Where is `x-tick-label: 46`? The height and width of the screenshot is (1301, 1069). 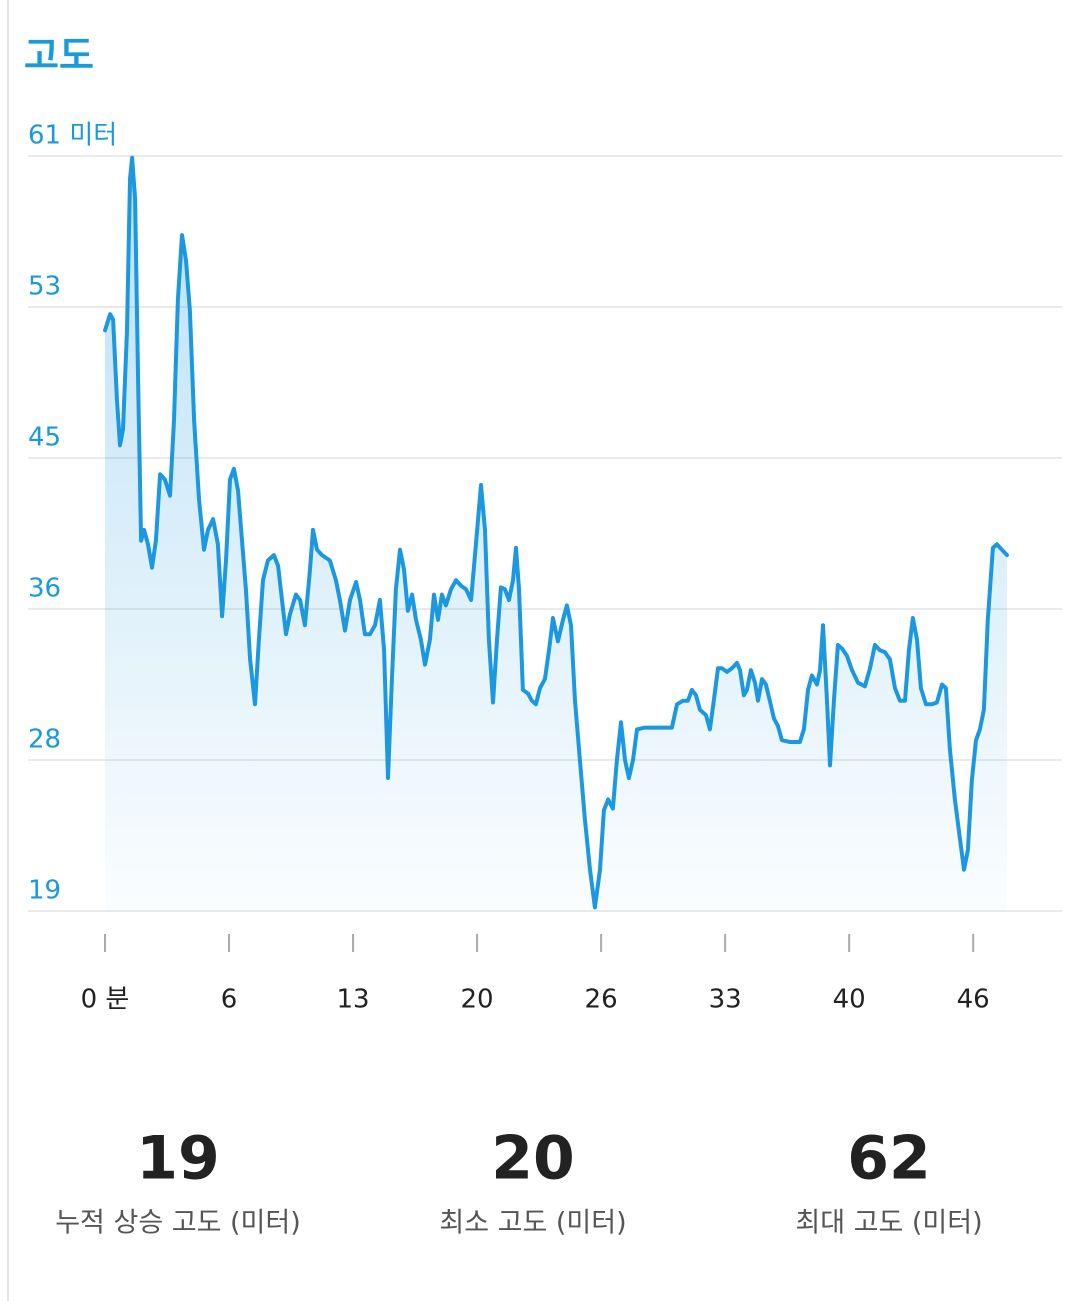 x-tick-label: 46 is located at coordinates (973, 1000).